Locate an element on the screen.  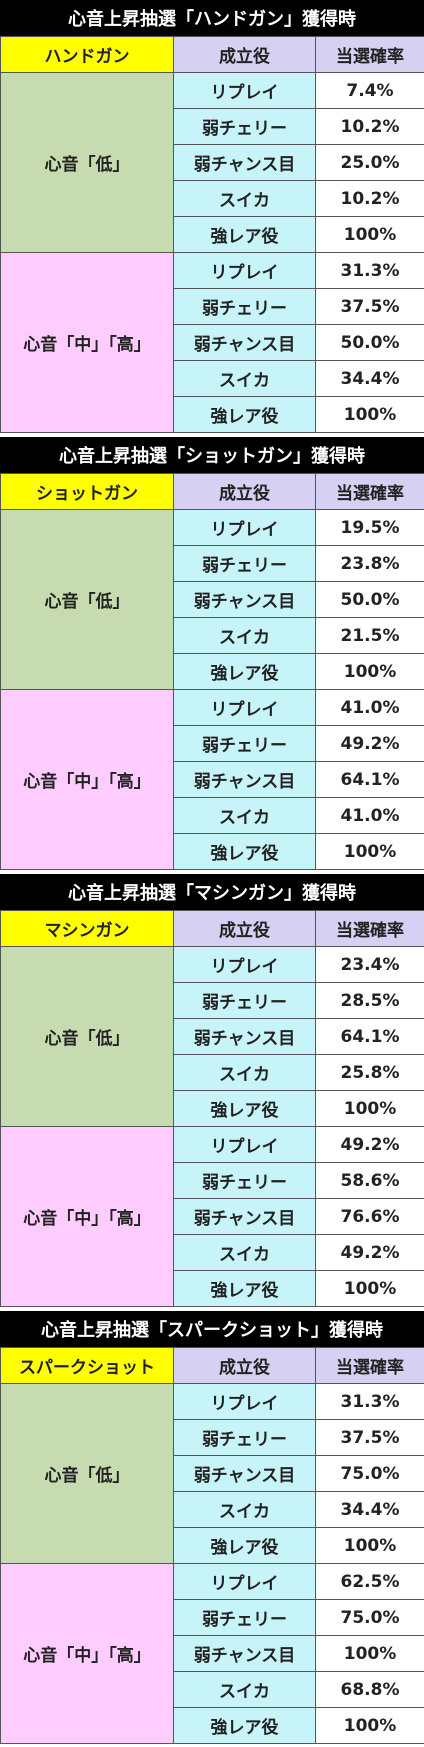
table-row: 心音「中」「高」 リプレイ 31.3% is located at coordinates (212, 342).